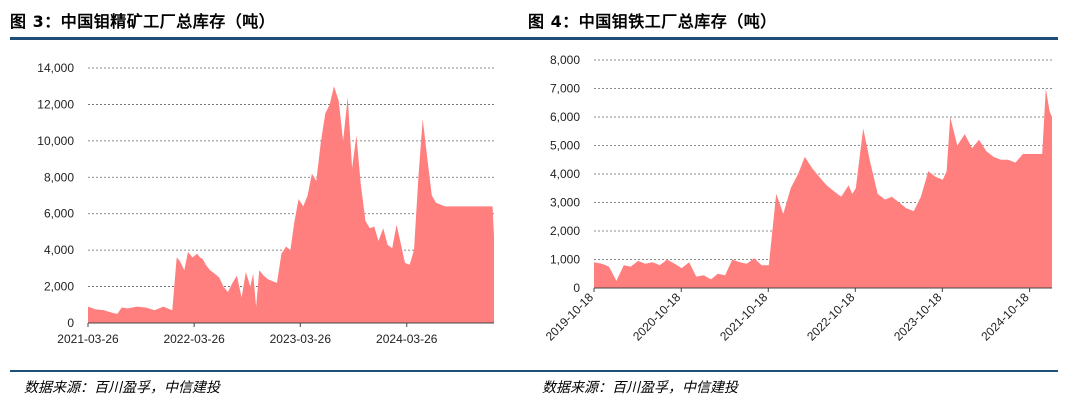 The image size is (1080, 410). I want to click on y-tick-label: 10,000, so click(55, 141).